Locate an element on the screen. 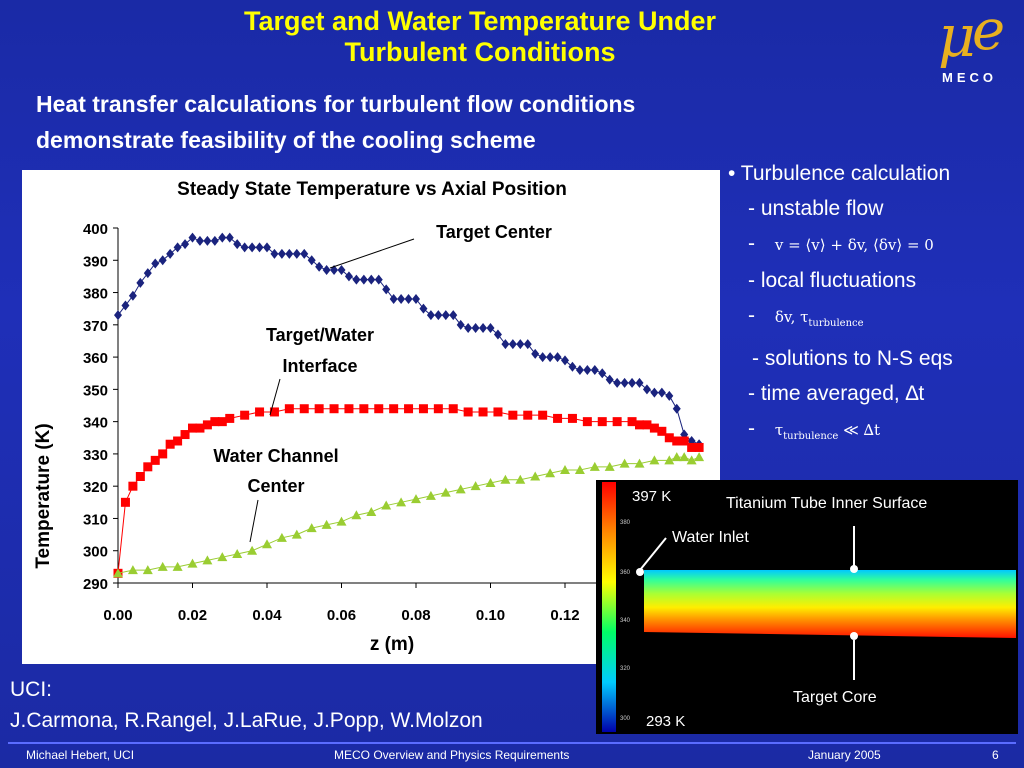  y-axis-label: Temperature (K) is located at coordinates (43, 495).